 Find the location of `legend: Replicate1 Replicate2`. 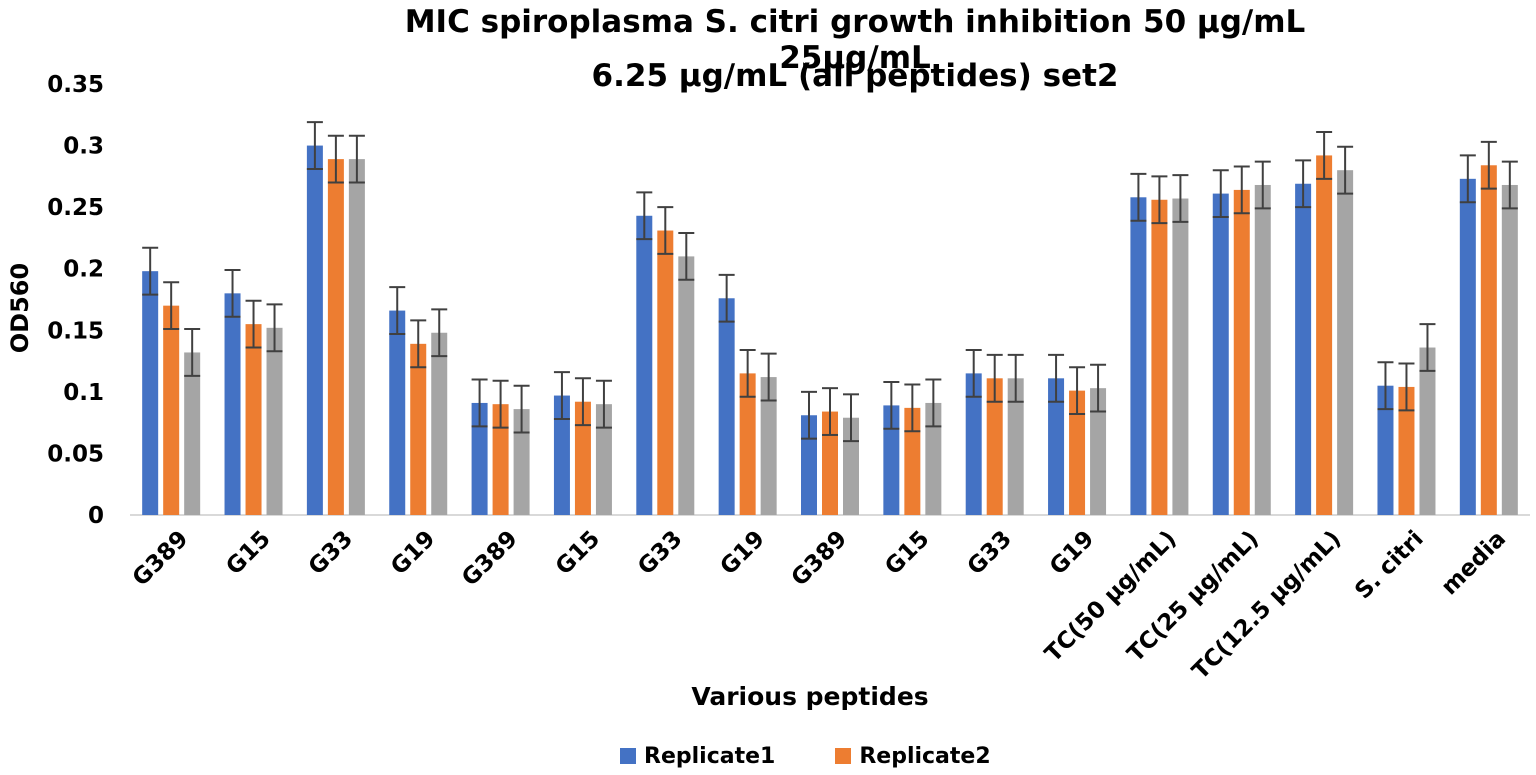

legend: Replicate1 Replicate2 is located at coordinates (835, 756).